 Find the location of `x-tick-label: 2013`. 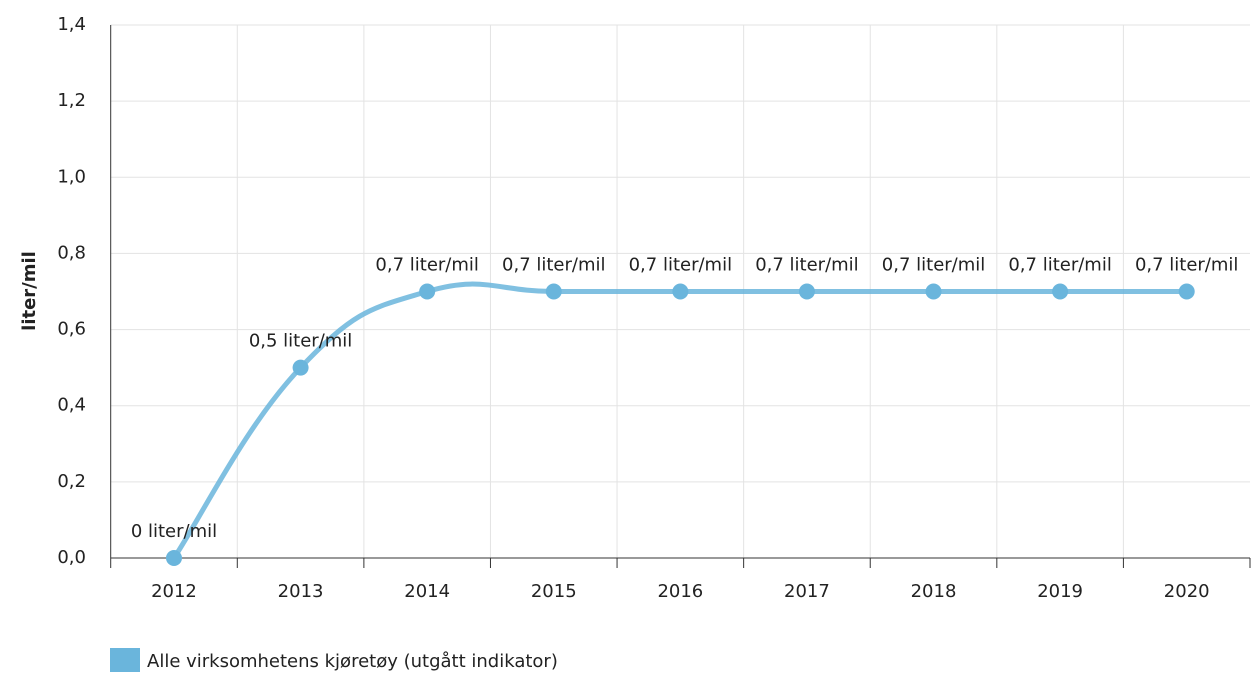

x-tick-label: 2013 is located at coordinates (301, 591).